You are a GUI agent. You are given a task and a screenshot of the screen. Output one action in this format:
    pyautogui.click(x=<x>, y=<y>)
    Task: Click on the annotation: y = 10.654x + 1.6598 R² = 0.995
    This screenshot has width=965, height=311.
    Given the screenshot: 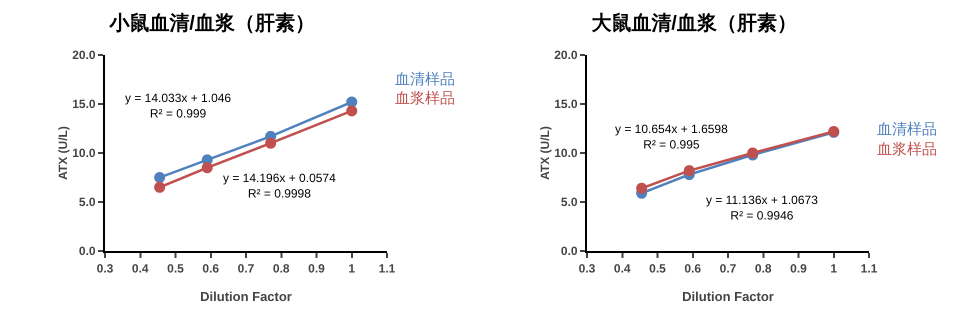 What is the action you would take?
    pyautogui.click(x=671, y=137)
    